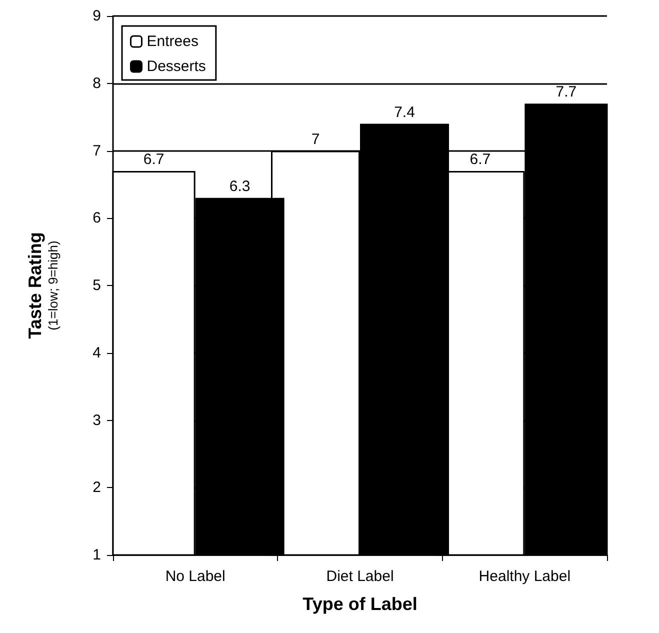 The image size is (659, 633). I want to click on y-tick-label: 8, so click(96, 83).